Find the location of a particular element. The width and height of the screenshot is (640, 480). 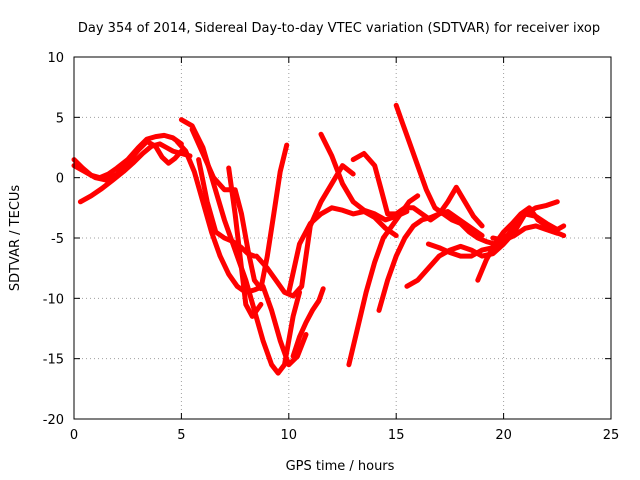

y-tick-labels: -20 -15 -10 -5 0 5 10 is located at coordinates (53, 239).